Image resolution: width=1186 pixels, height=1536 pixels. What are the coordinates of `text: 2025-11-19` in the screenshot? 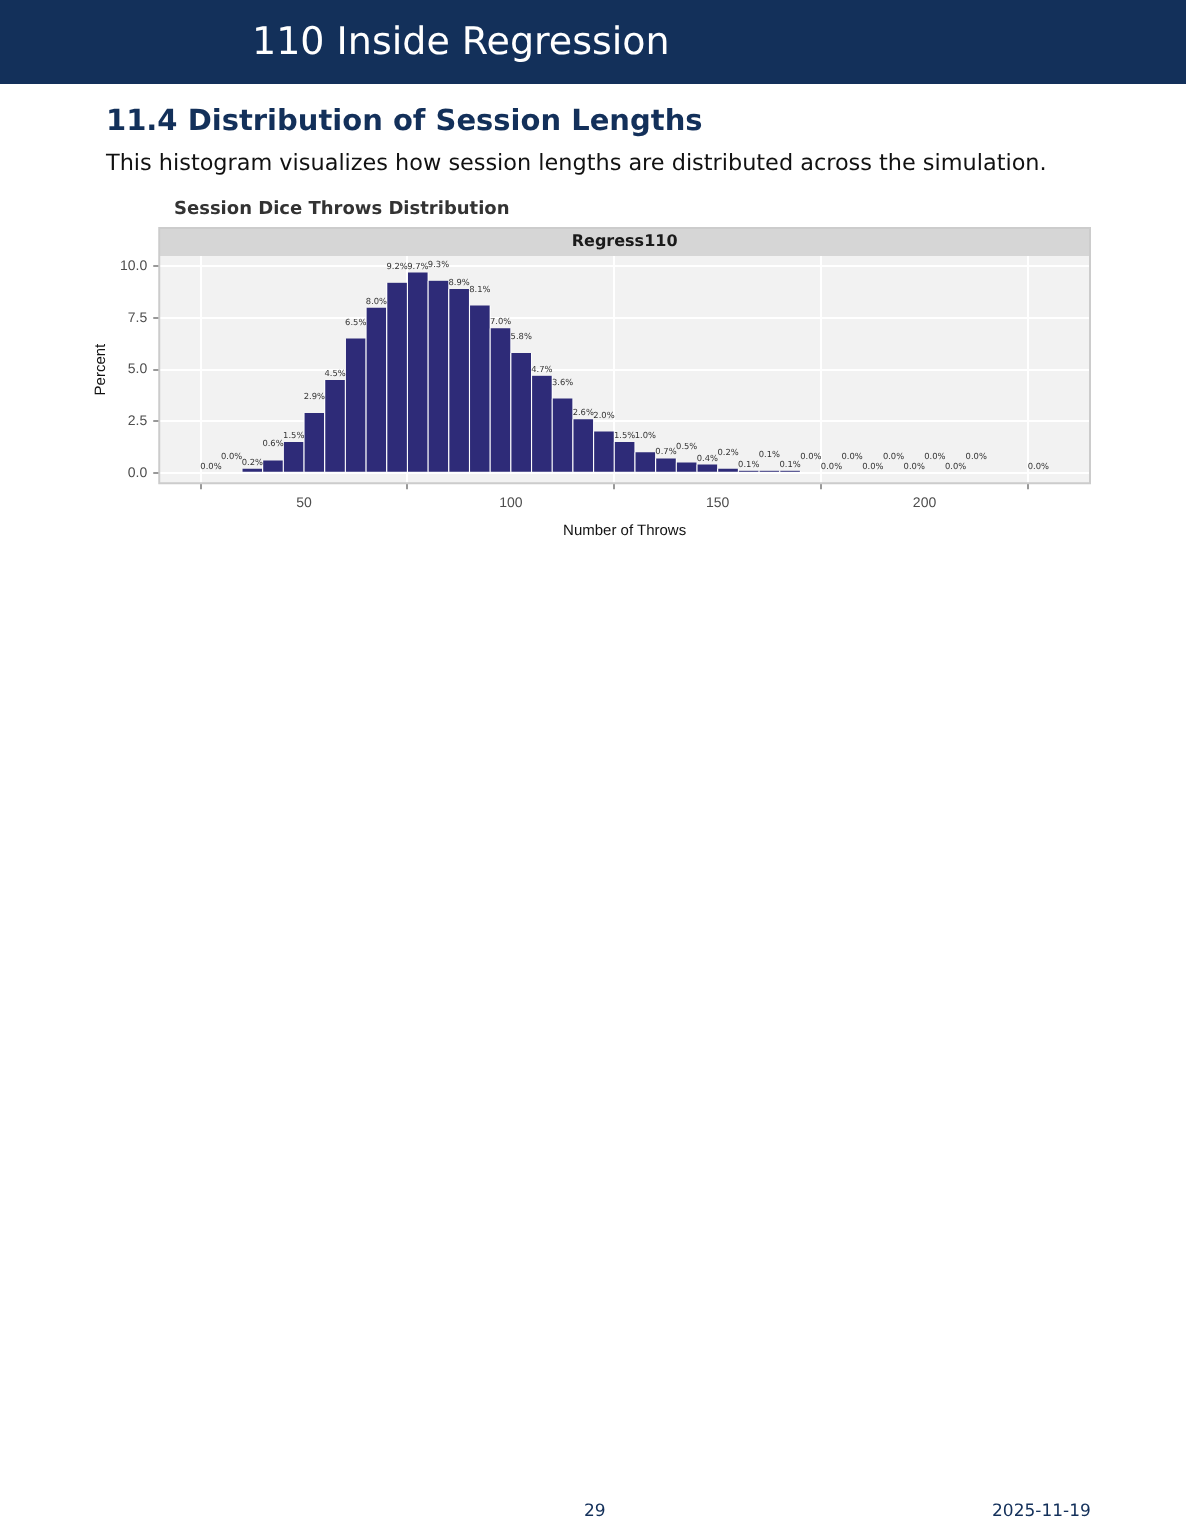 It's located at (1041, 1512).